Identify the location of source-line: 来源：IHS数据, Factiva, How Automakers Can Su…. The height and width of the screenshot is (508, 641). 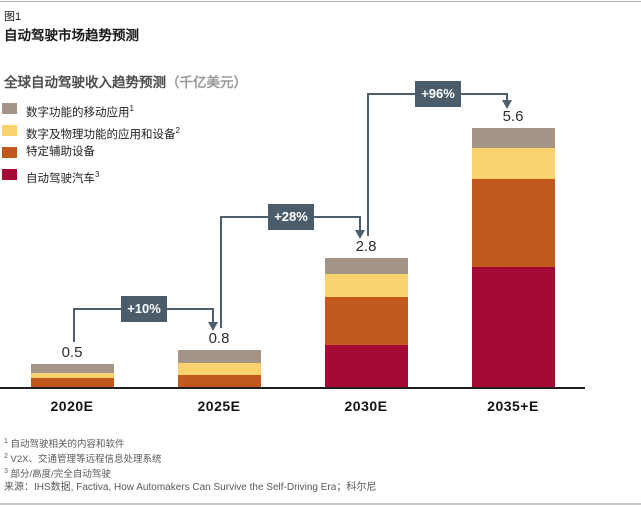
(190, 487).